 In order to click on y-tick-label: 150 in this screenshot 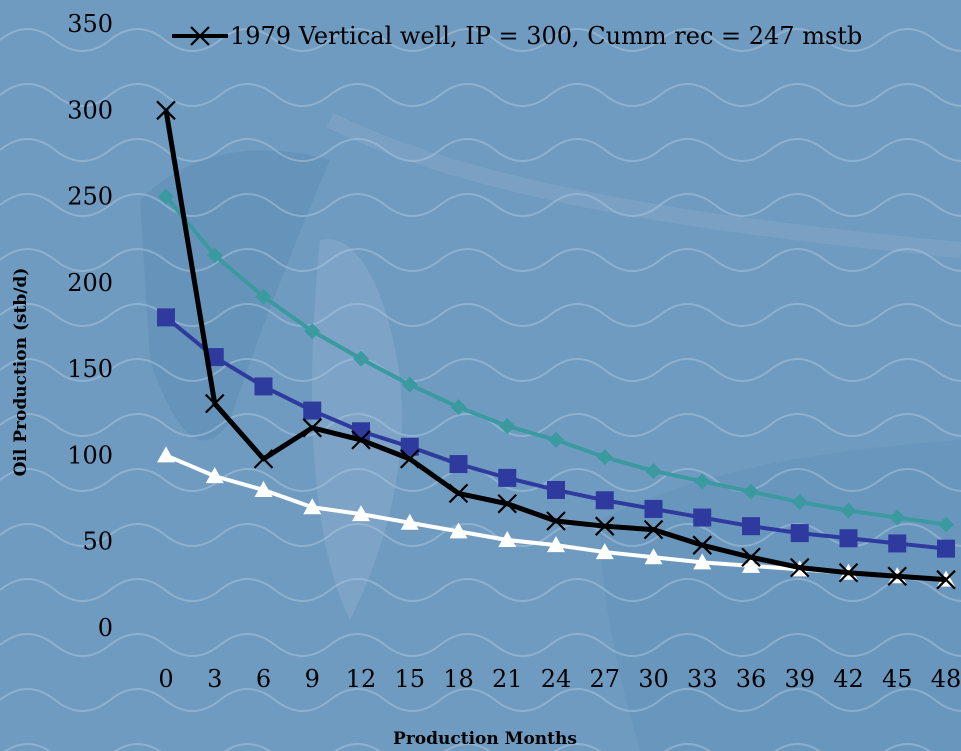, I will do `click(90, 369)`.